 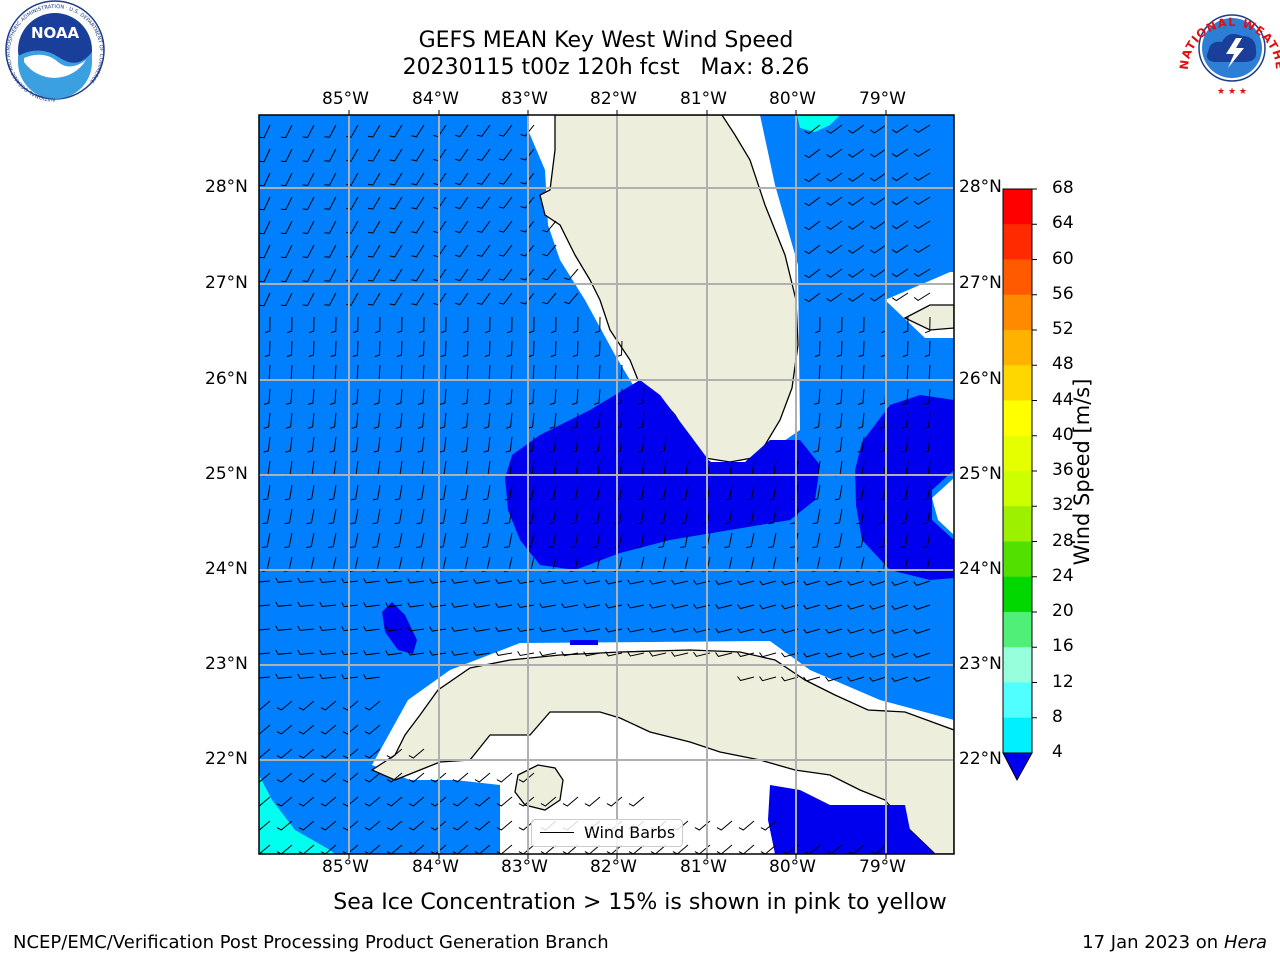 What do you see at coordinates (980, 569) in the screenshot?
I see `lat-label: 24°N` at bounding box center [980, 569].